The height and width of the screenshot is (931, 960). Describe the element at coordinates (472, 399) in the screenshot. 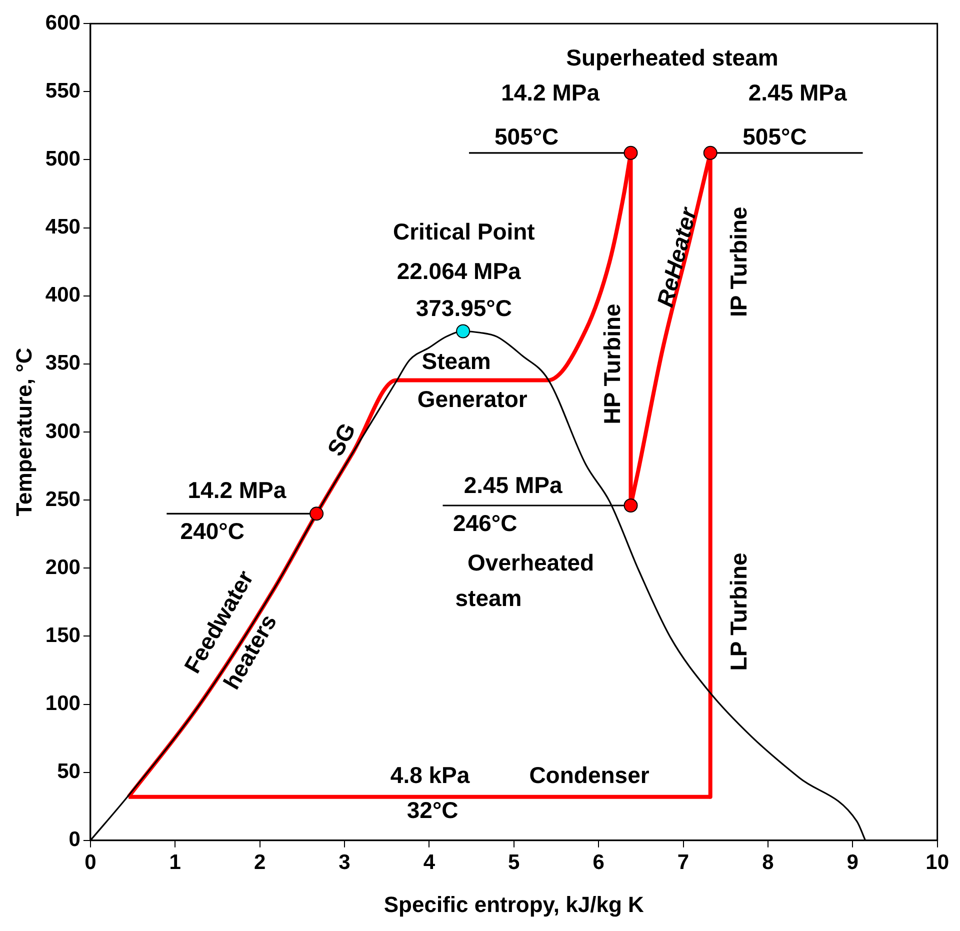

I see `annotation: Generator` at that location.